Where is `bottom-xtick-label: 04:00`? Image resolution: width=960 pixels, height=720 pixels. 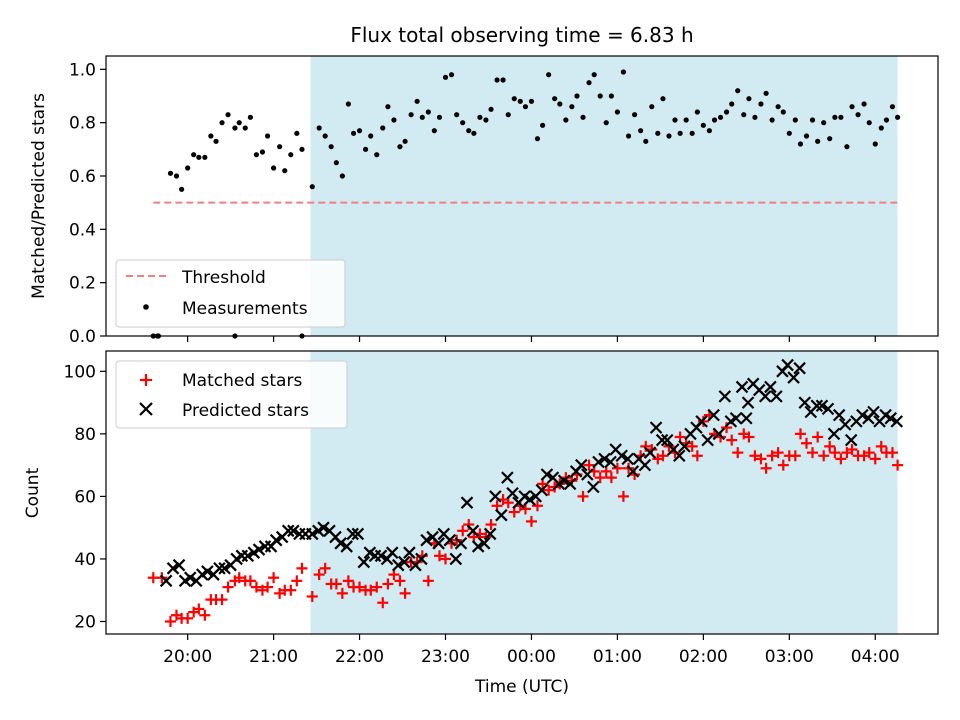 bottom-xtick-label: 04:00 is located at coordinates (875, 657).